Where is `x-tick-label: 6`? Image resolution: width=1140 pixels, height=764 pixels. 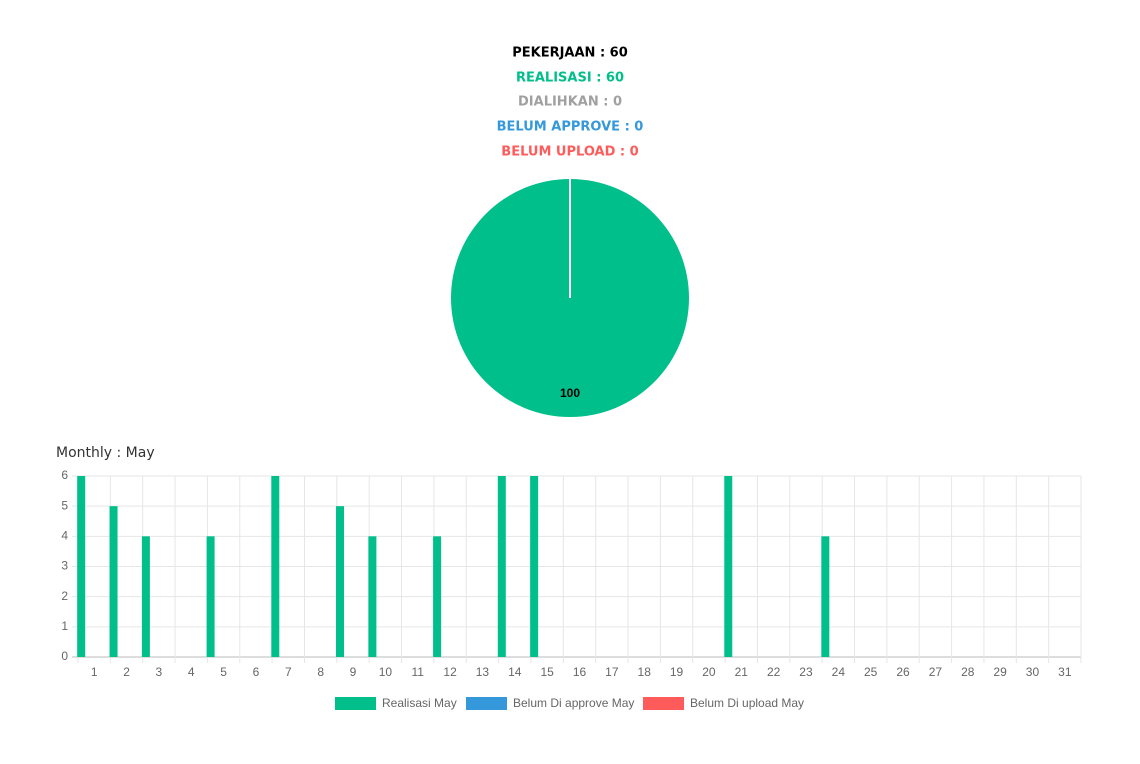
x-tick-label: 6 is located at coordinates (256, 672).